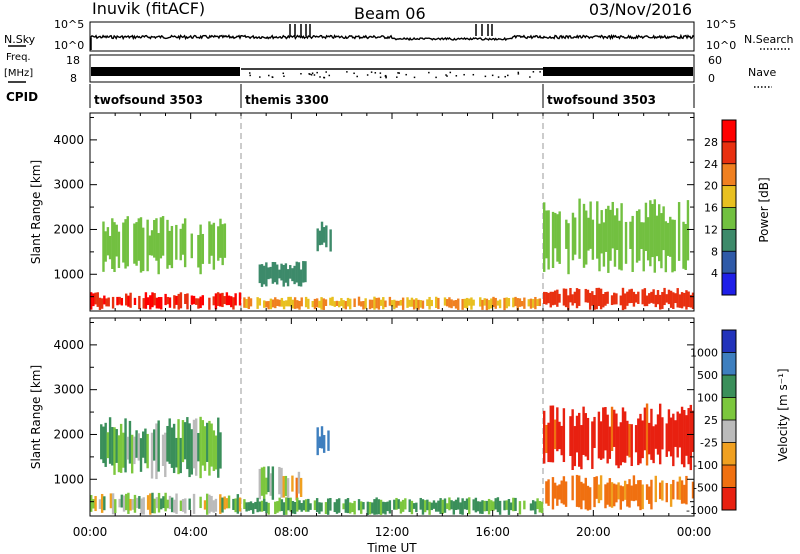 This screenshot has width=800, height=554. Describe the element at coordinates (392, 532) in the screenshot. I see `x-tick-label: 12:00` at that location.